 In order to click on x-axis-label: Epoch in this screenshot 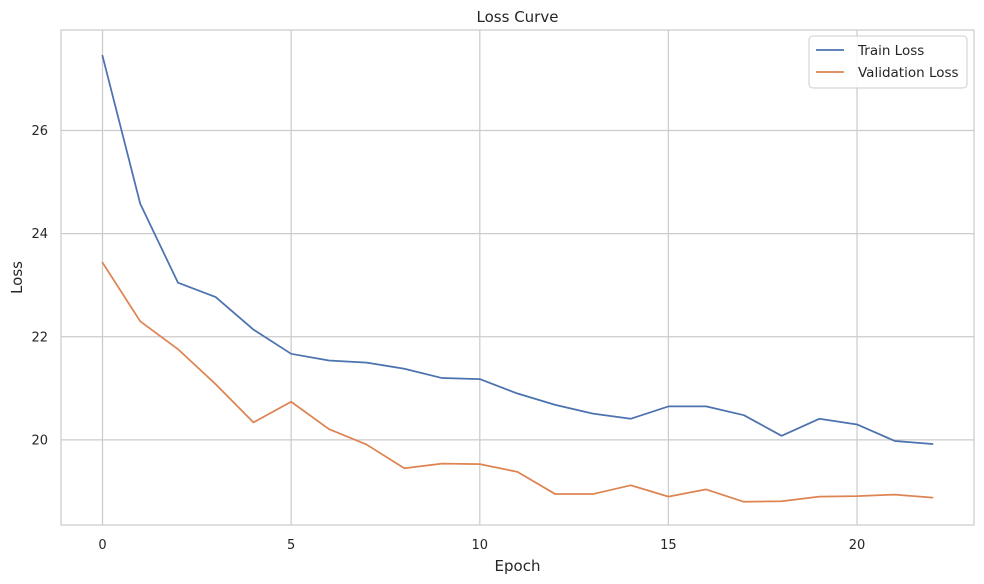, I will do `click(518, 566)`.